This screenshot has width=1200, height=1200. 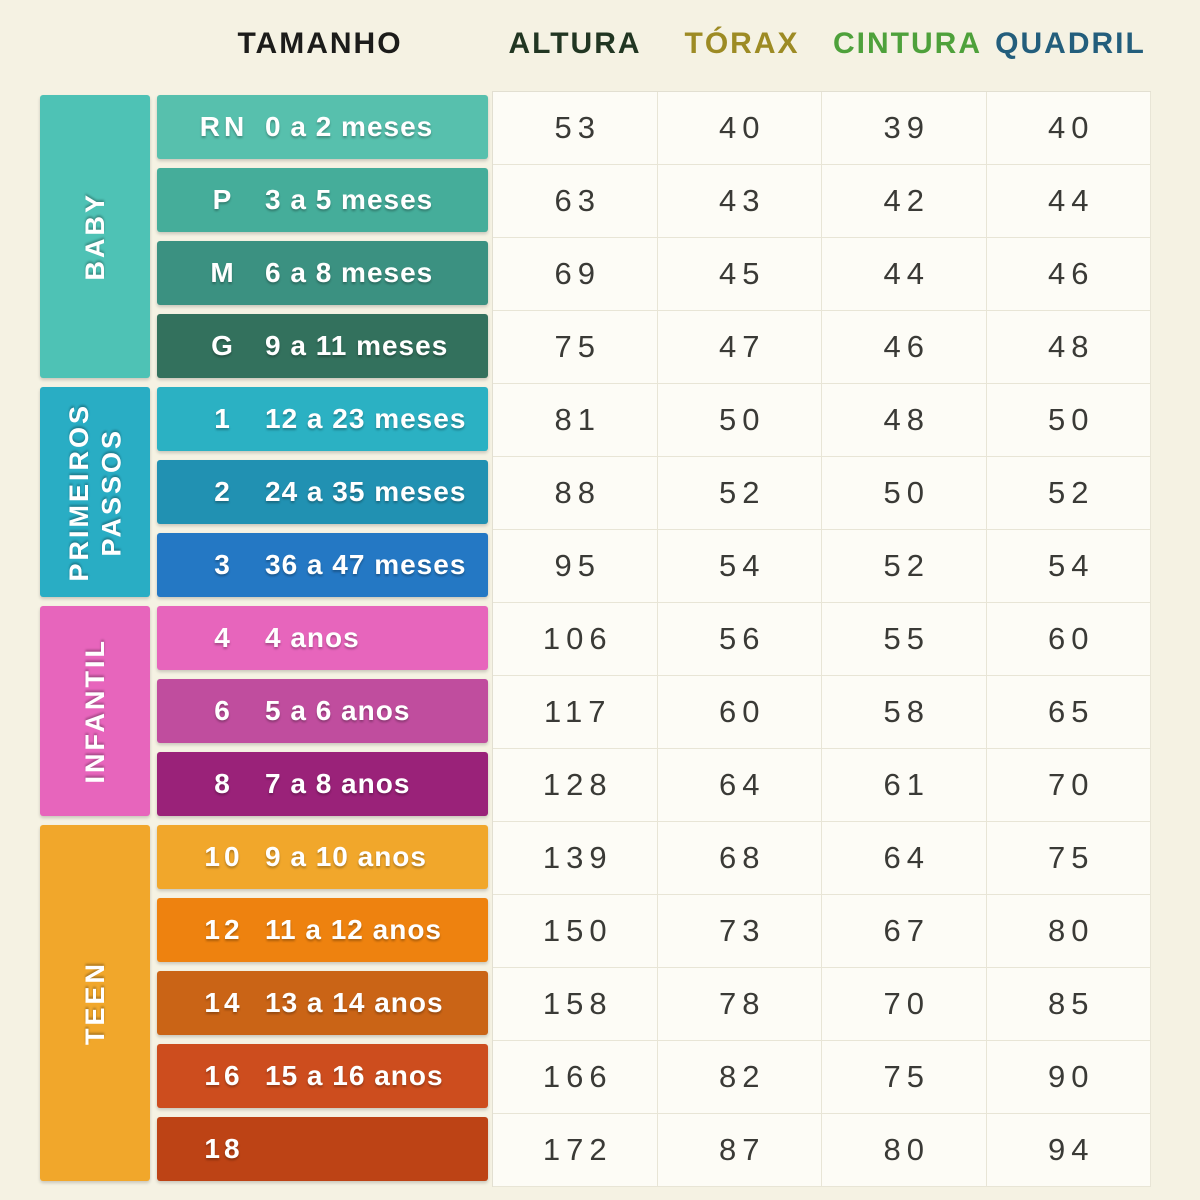 I want to click on measurement-cell: 39, so click(x=904, y=128).